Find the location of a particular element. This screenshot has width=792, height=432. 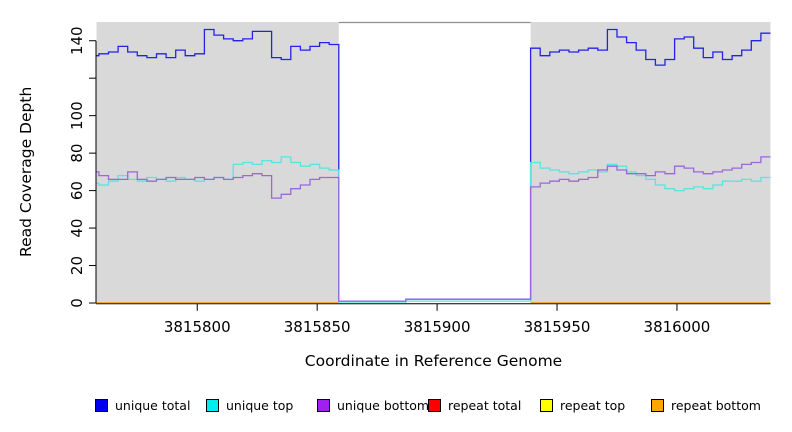

legend-label-unique-total: unique total is located at coordinates (153, 405).